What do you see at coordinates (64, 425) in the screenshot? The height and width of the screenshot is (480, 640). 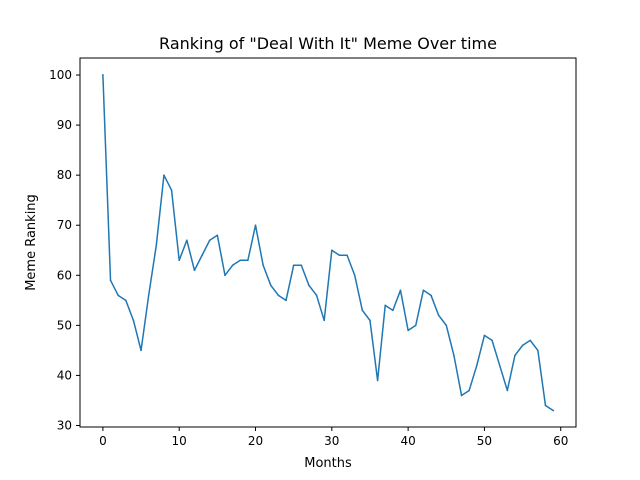 I see `y-tick-label: 30` at bounding box center [64, 425].